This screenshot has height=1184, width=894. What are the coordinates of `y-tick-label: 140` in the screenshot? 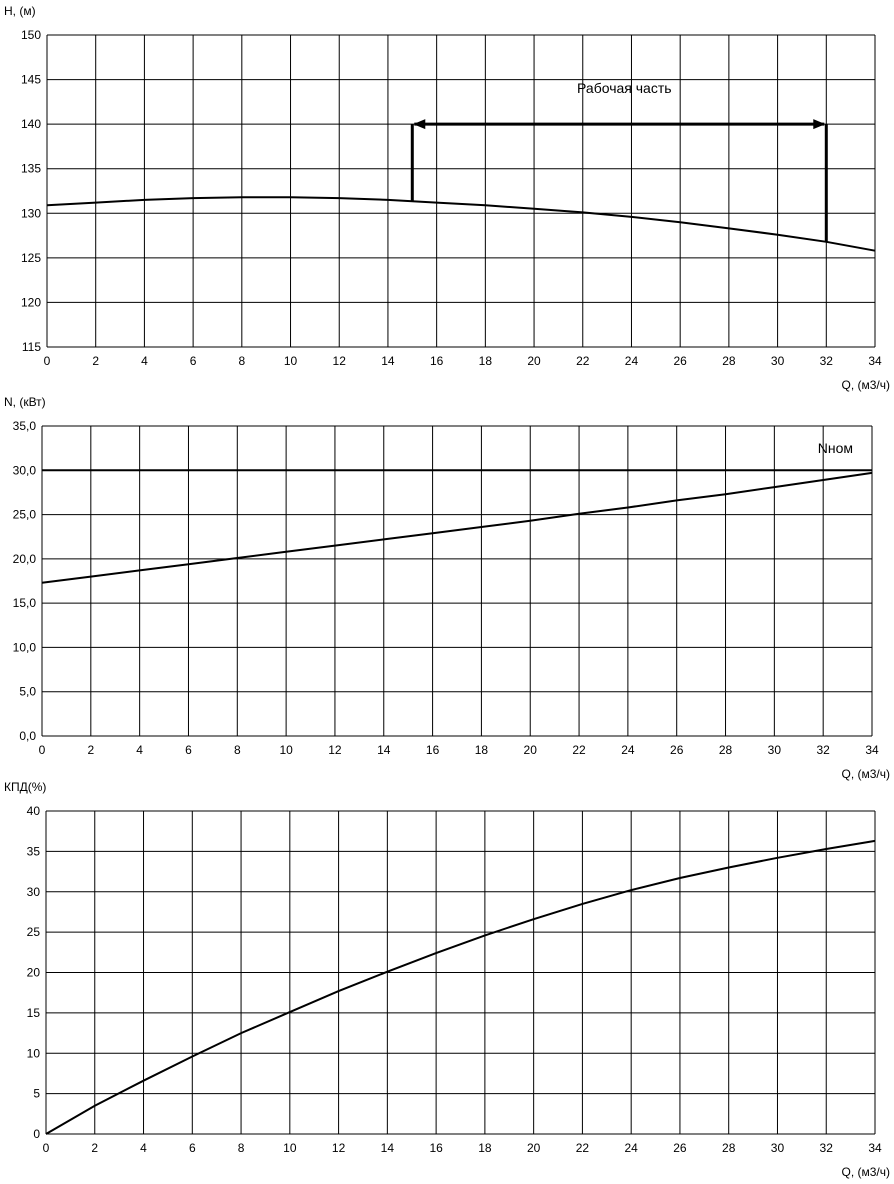 It's located at (31, 124).